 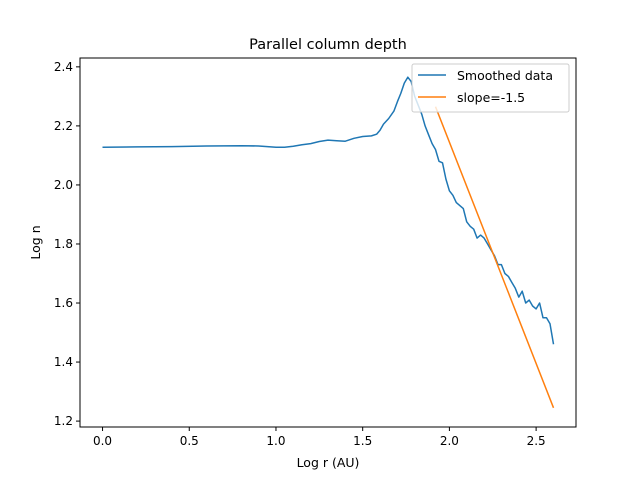 I want to click on y-tick-label: 1.6, so click(x=63, y=303).